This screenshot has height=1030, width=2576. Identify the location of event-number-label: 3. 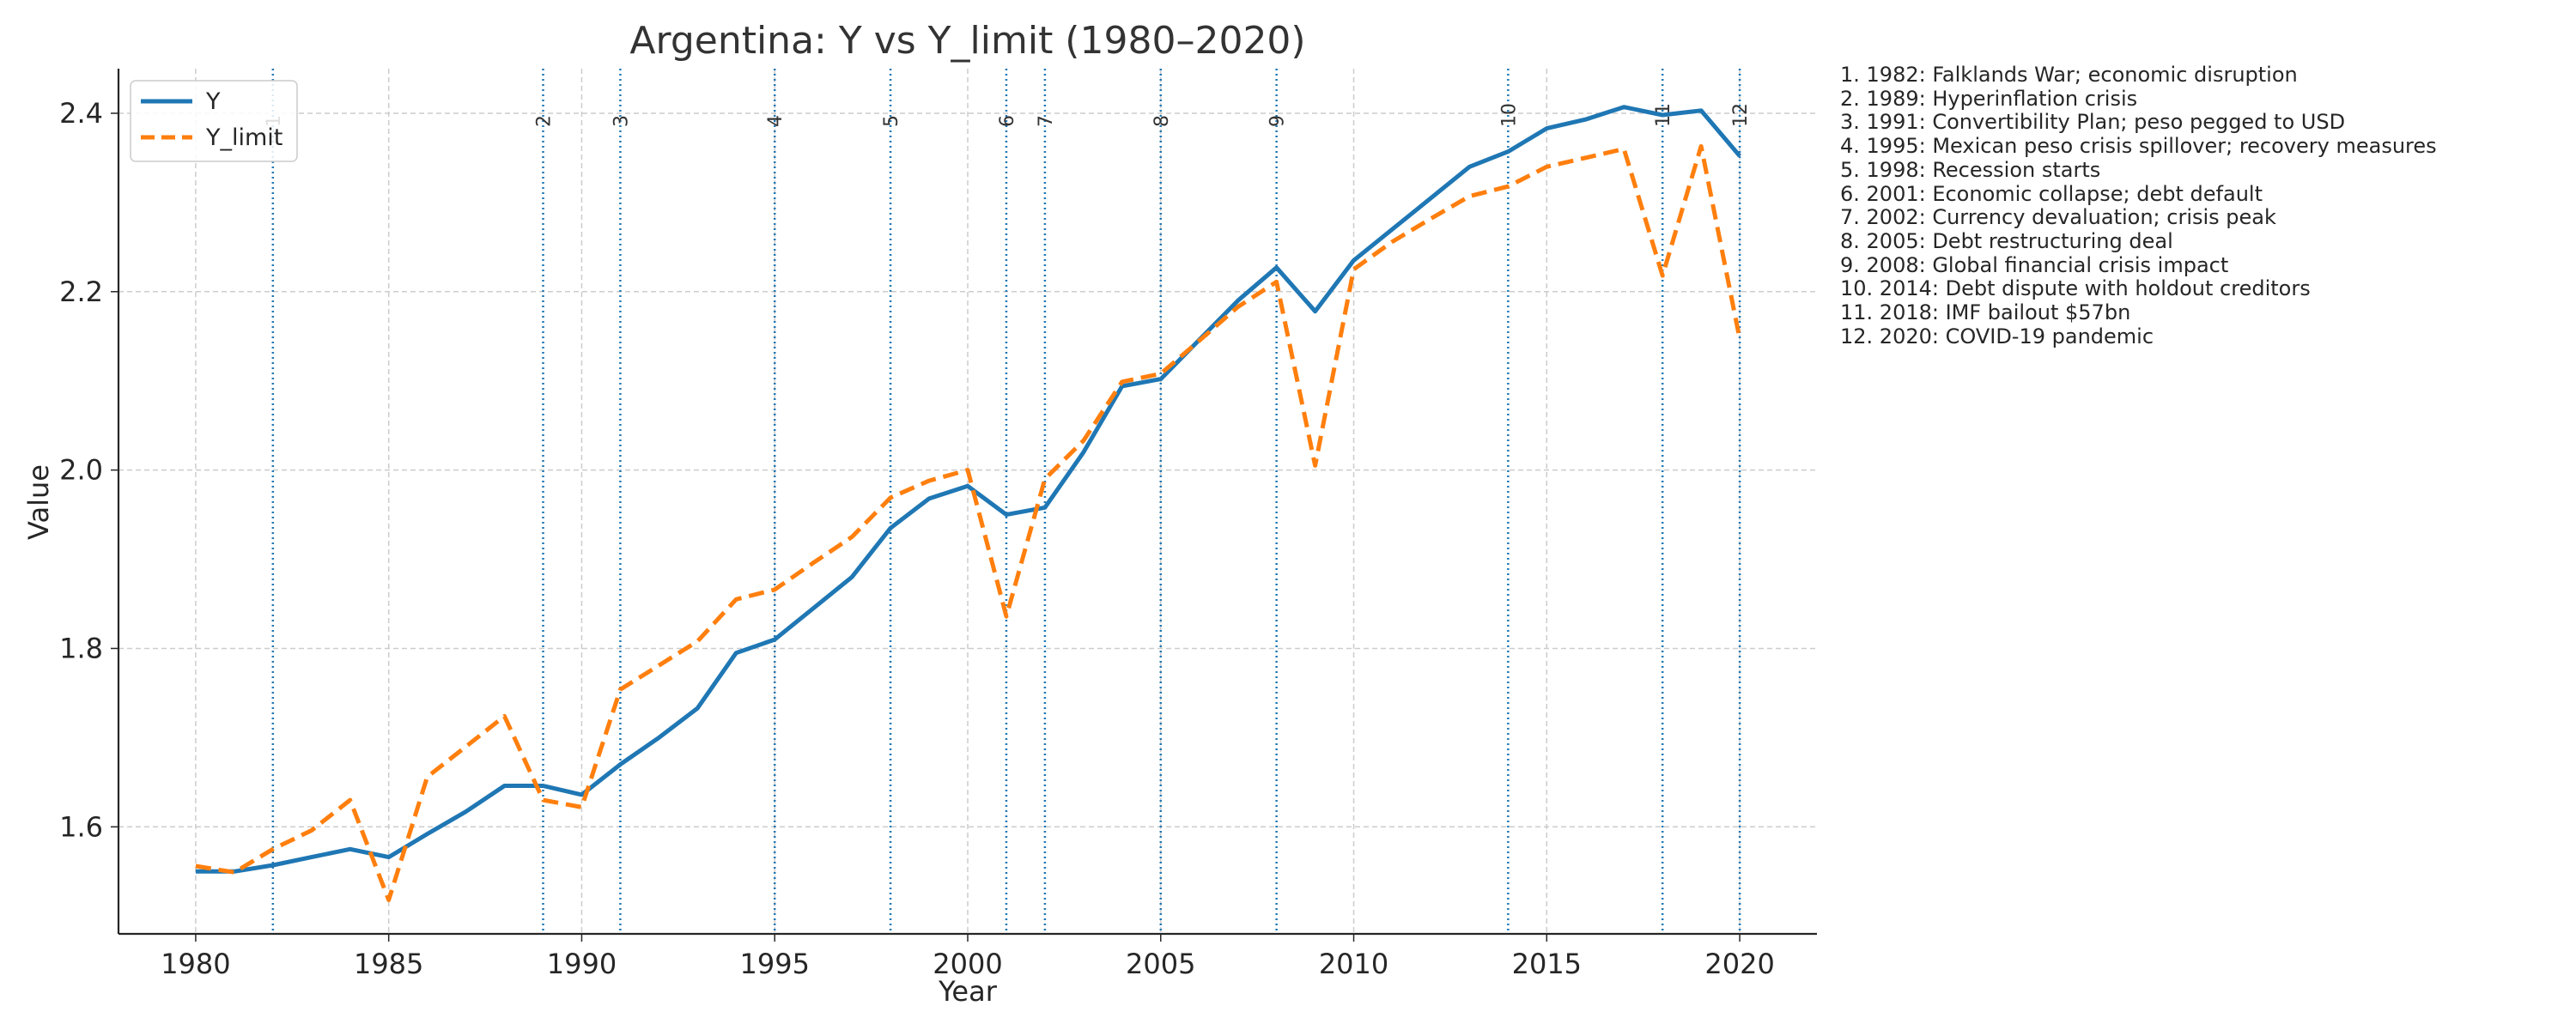
(621, 121).